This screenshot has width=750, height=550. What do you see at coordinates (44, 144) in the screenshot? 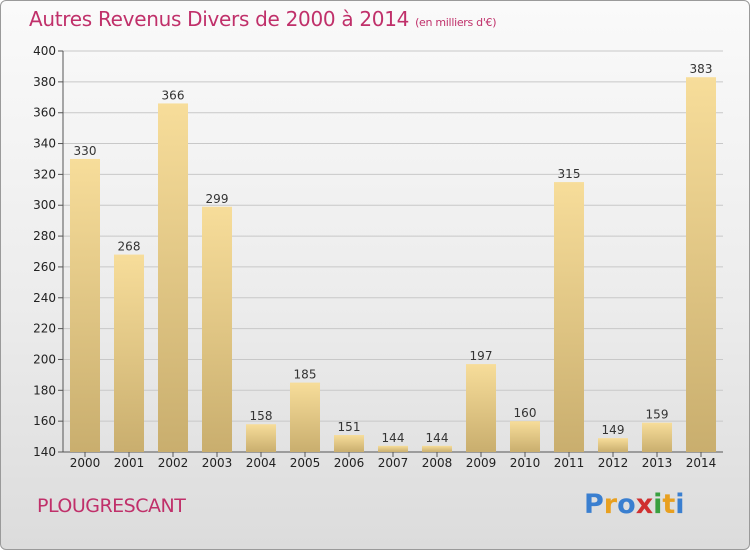
I see `y-tick-label: 340` at bounding box center [44, 144].